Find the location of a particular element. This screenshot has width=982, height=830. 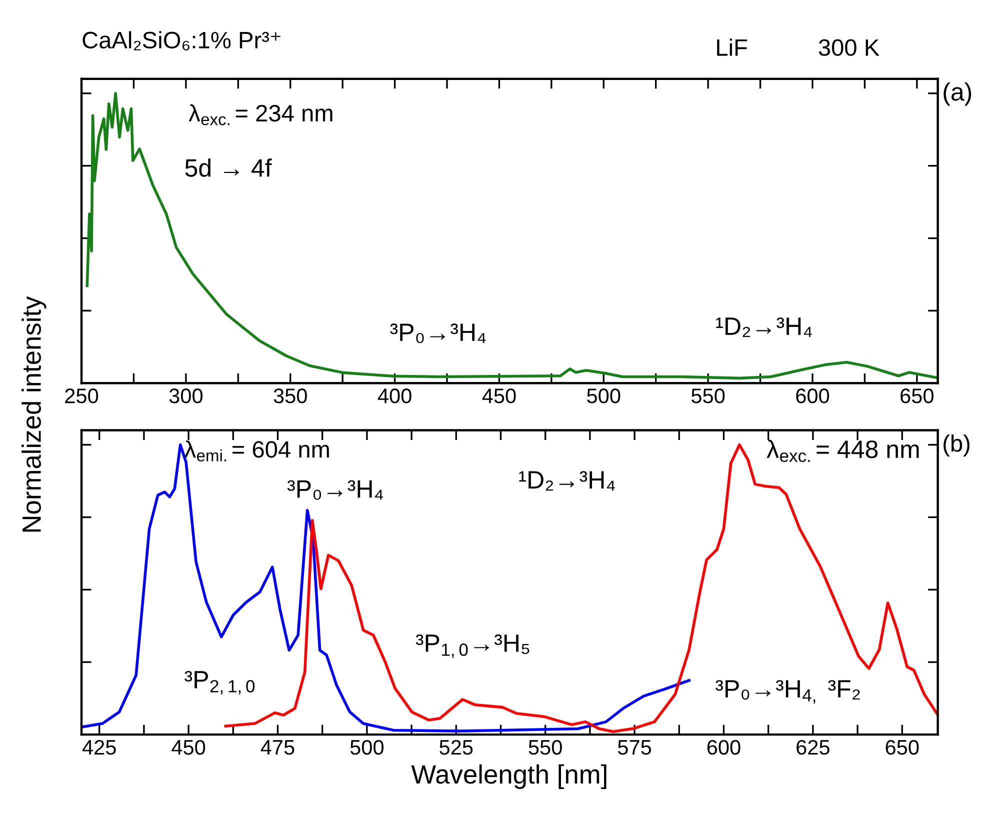

x-tick-label: 575 is located at coordinates (635, 747).